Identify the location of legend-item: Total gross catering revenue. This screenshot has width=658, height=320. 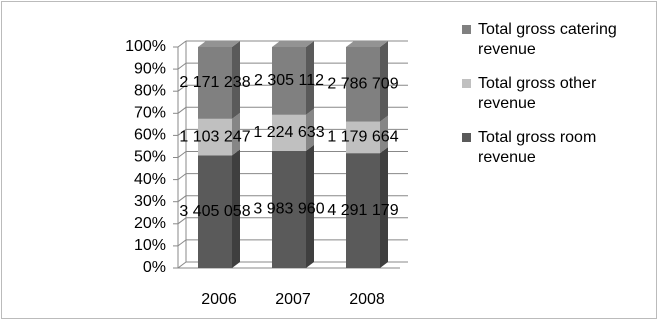
(557, 40).